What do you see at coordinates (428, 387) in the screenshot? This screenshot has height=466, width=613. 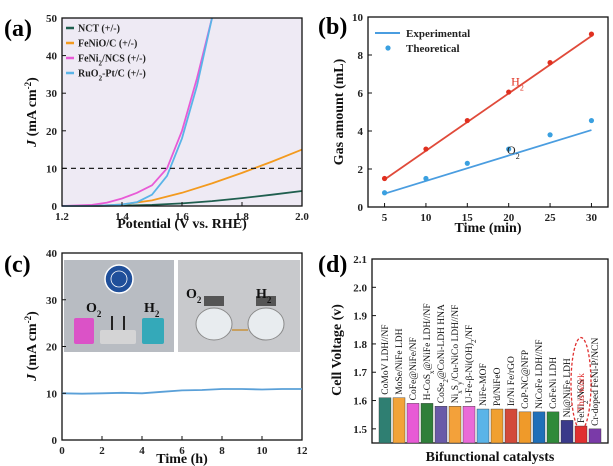 I see `text-part: H-CoS` at bounding box center [428, 387].